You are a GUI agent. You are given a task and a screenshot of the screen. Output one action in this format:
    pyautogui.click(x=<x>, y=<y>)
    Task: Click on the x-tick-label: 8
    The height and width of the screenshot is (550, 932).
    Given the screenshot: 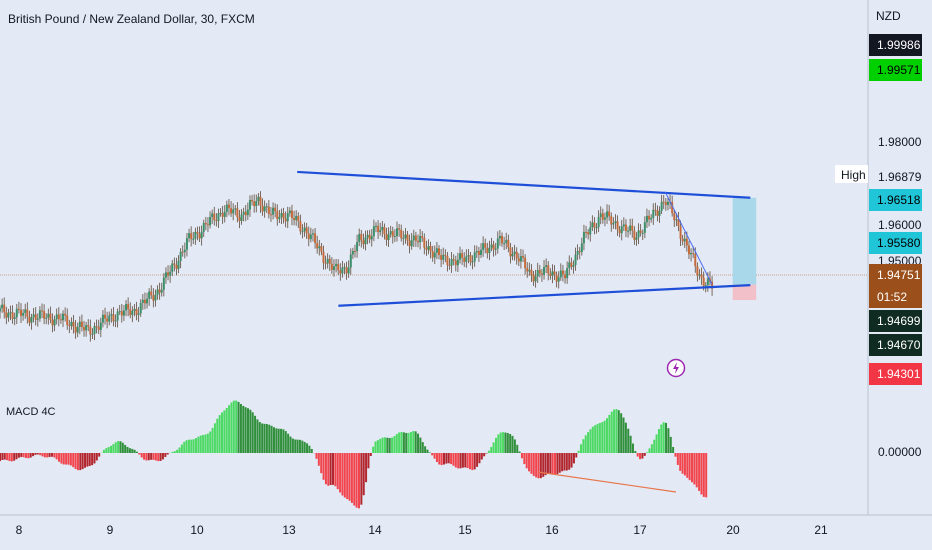 What is the action you would take?
    pyautogui.click(x=19, y=530)
    